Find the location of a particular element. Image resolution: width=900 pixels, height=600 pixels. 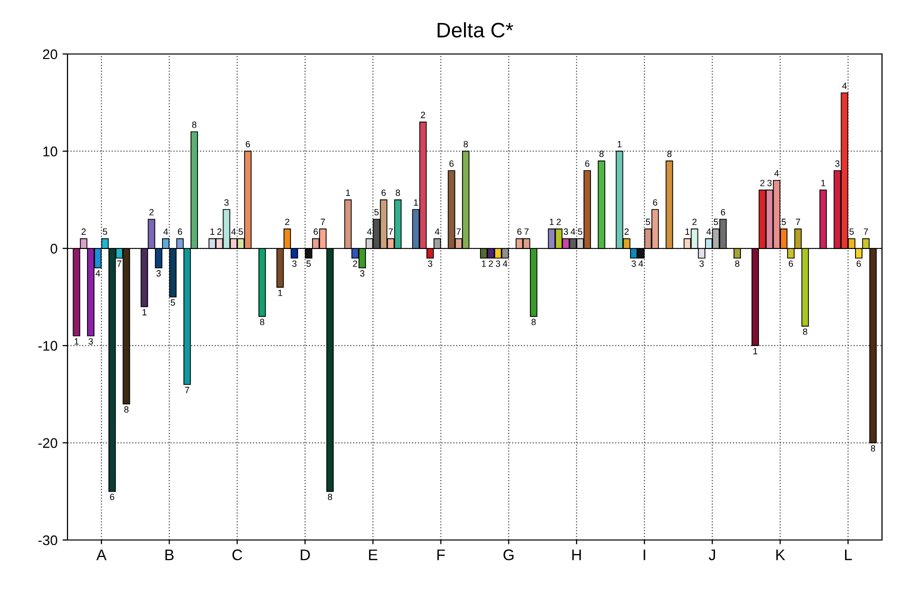

x-tick-label: H is located at coordinates (576, 555).